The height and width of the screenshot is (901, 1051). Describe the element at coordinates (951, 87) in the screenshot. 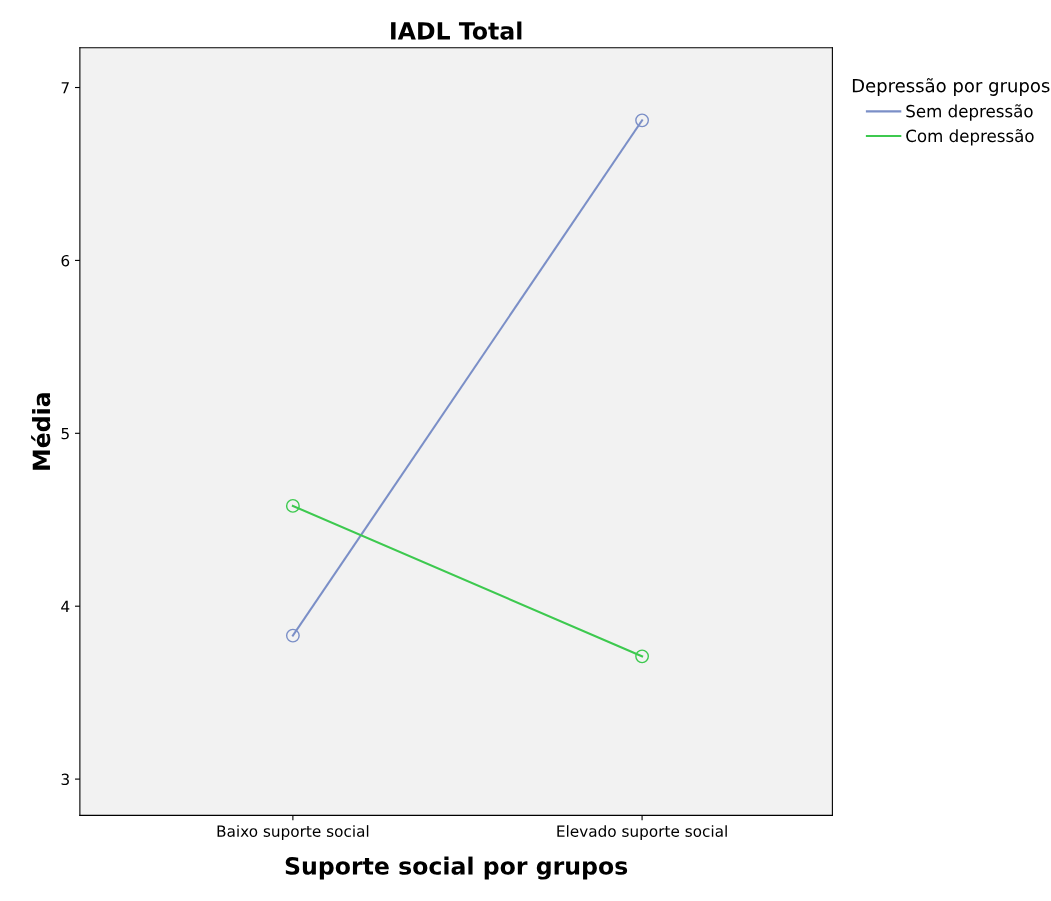

I see `legend-title: Depressão por grupos` at that location.